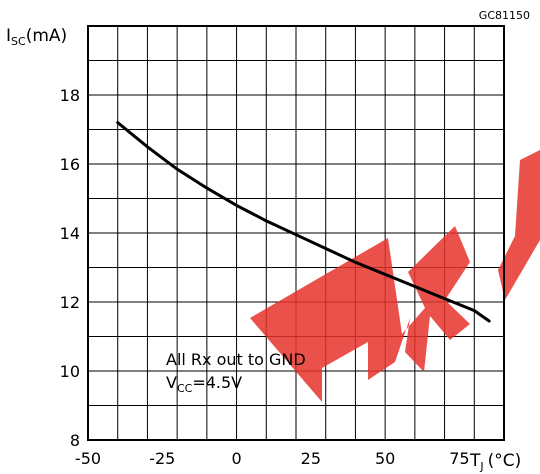  Describe the element at coordinates (18, 41) in the screenshot. I see `y-label-sub: SC` at that location.